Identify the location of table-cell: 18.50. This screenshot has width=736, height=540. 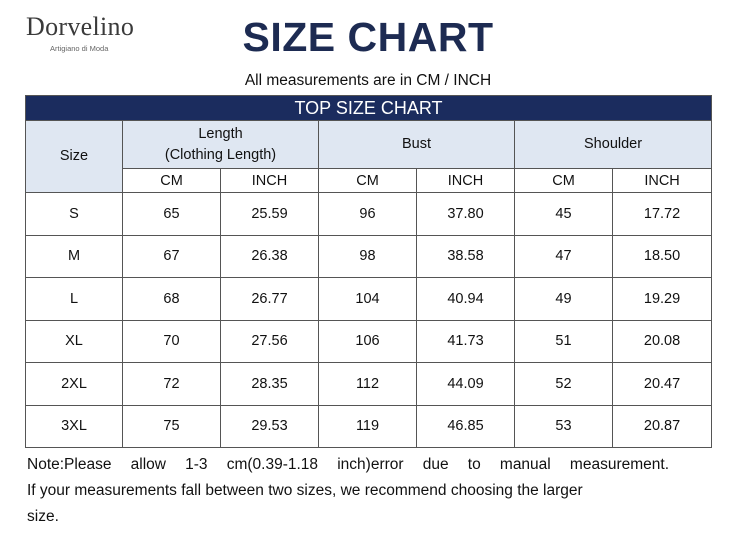
(662, 256).